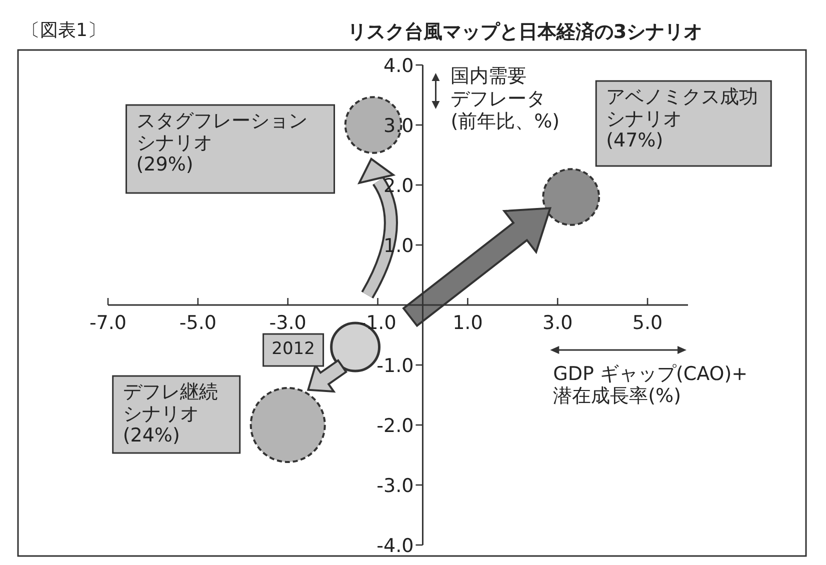 Image resolution: width=826 pixels, height=565 pixels. What do you see at coordinates (170, 414) in the screenshot?
I see `annotation: デフレ継続シナリオ(24%)` at bounding box center [170, 414].